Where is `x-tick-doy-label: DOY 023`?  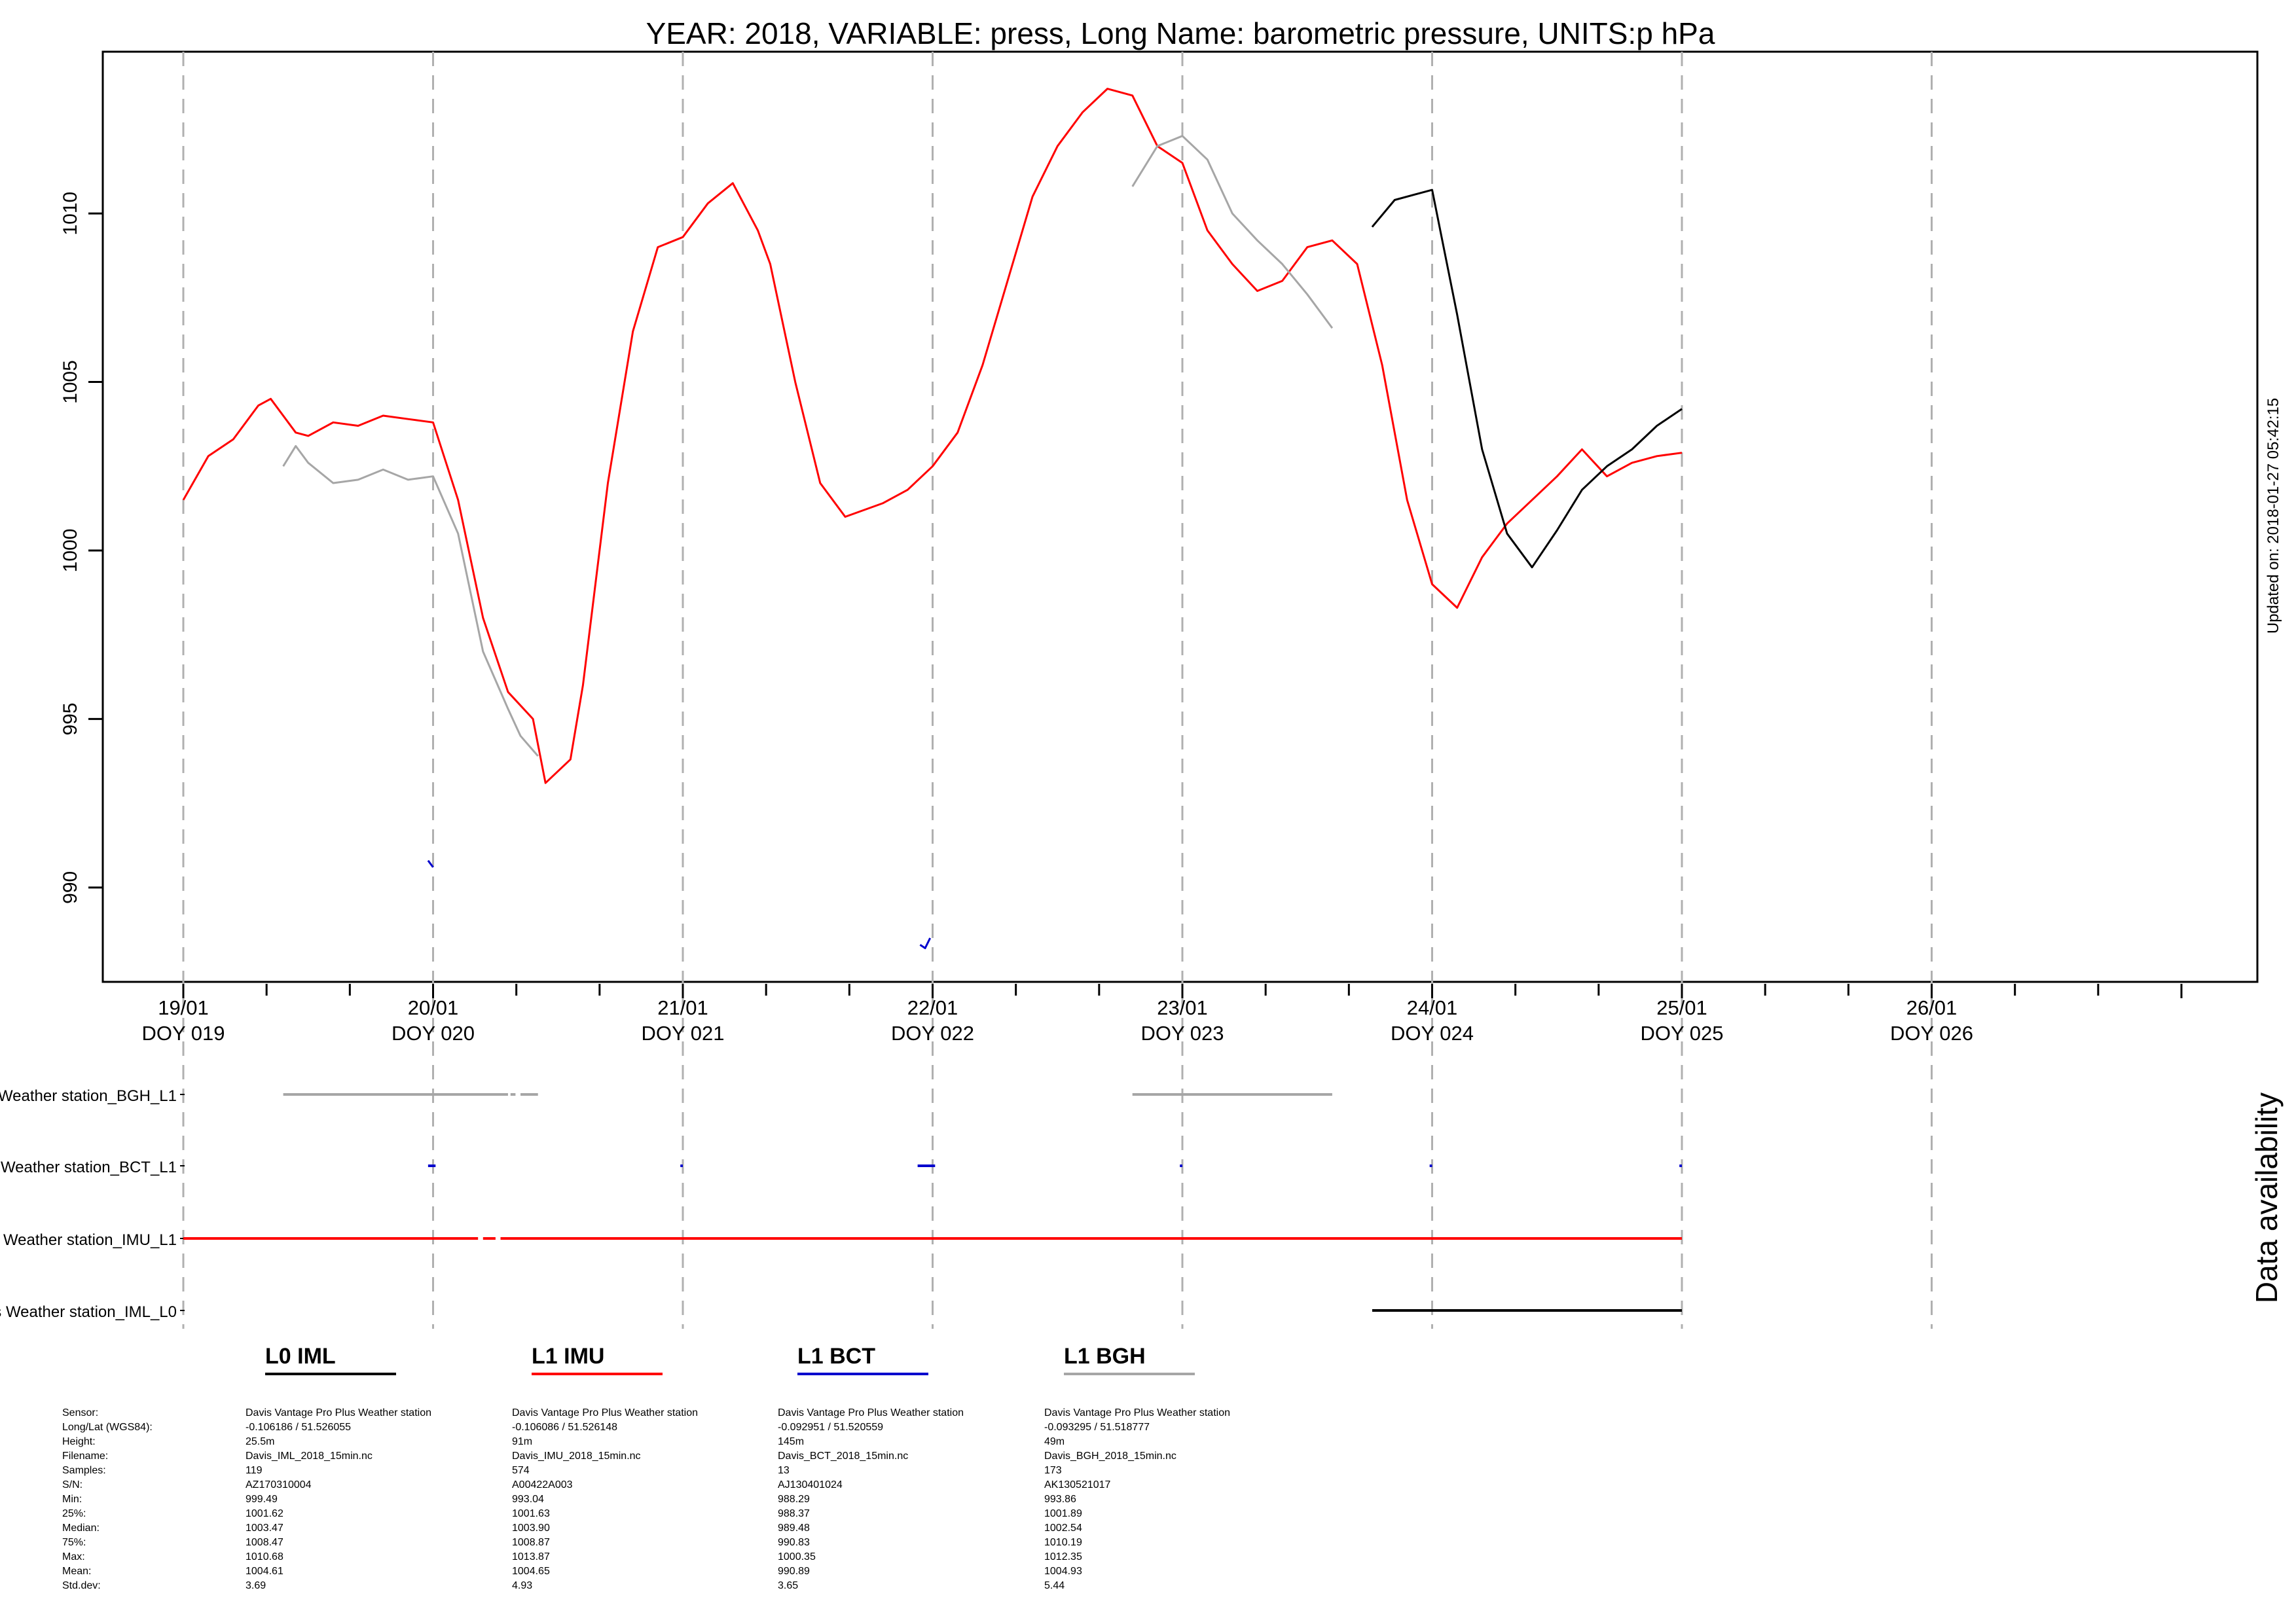 x-tick-doy-label: DOY 023 is located at coordinates (1182, 1033).